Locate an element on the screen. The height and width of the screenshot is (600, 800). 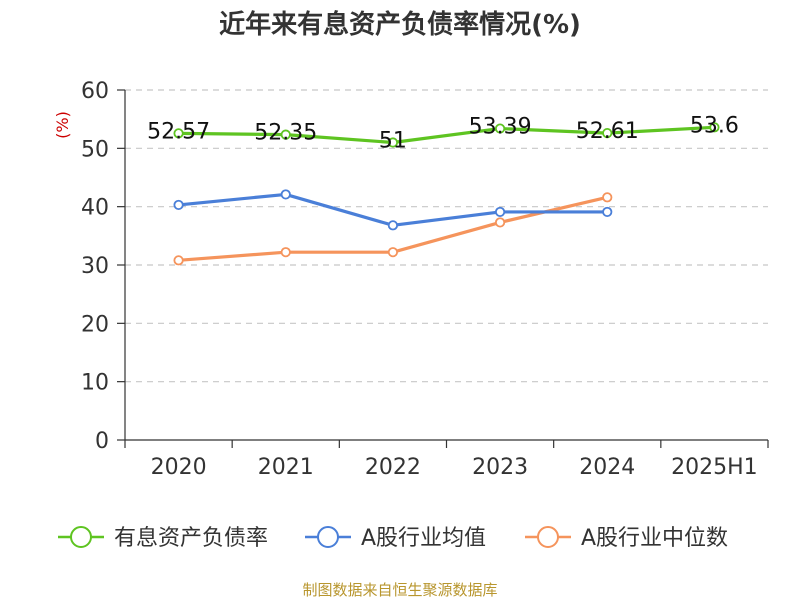
y-tick-label: 50 is located at coordinates (95, 149).